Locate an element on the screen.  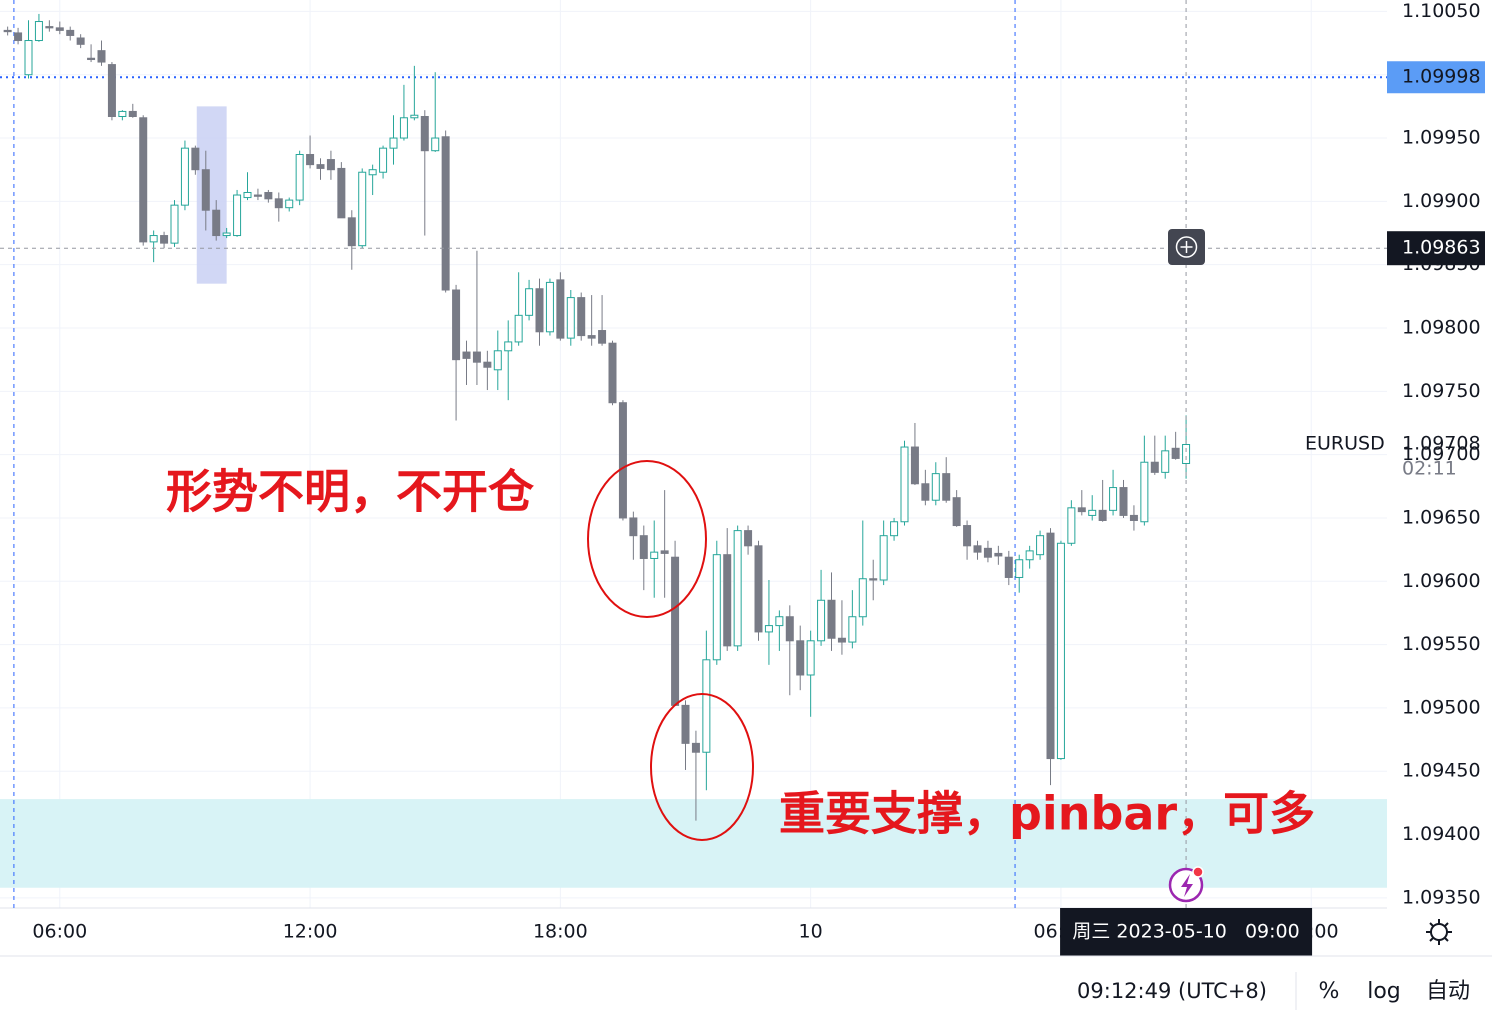
log-button: log is located at coordinates (1384, 991).